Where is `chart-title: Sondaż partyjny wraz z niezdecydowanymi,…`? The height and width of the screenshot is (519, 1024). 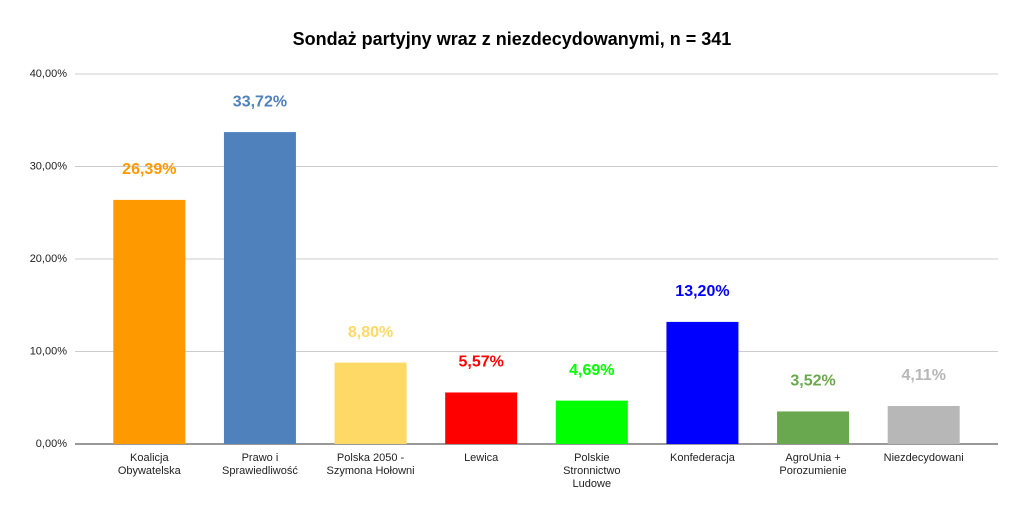
chart-title: Sondaż partyjny wraz z niezdecydowanymi,… is located at coordinates (512, 39).